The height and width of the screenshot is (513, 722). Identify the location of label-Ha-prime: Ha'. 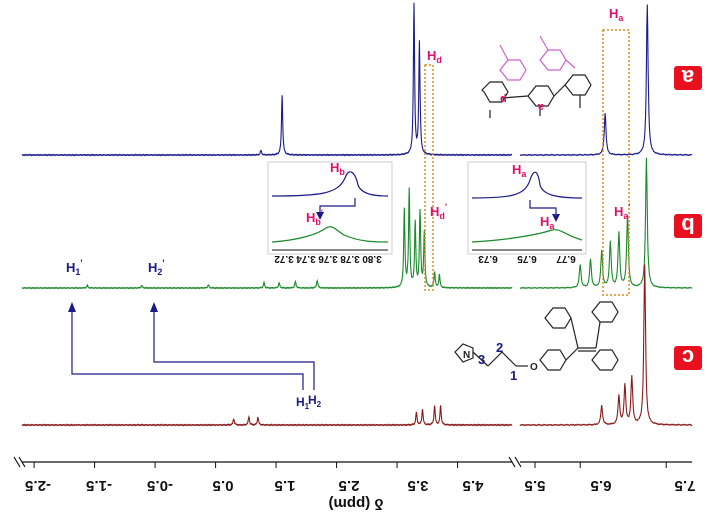
(622, 211).